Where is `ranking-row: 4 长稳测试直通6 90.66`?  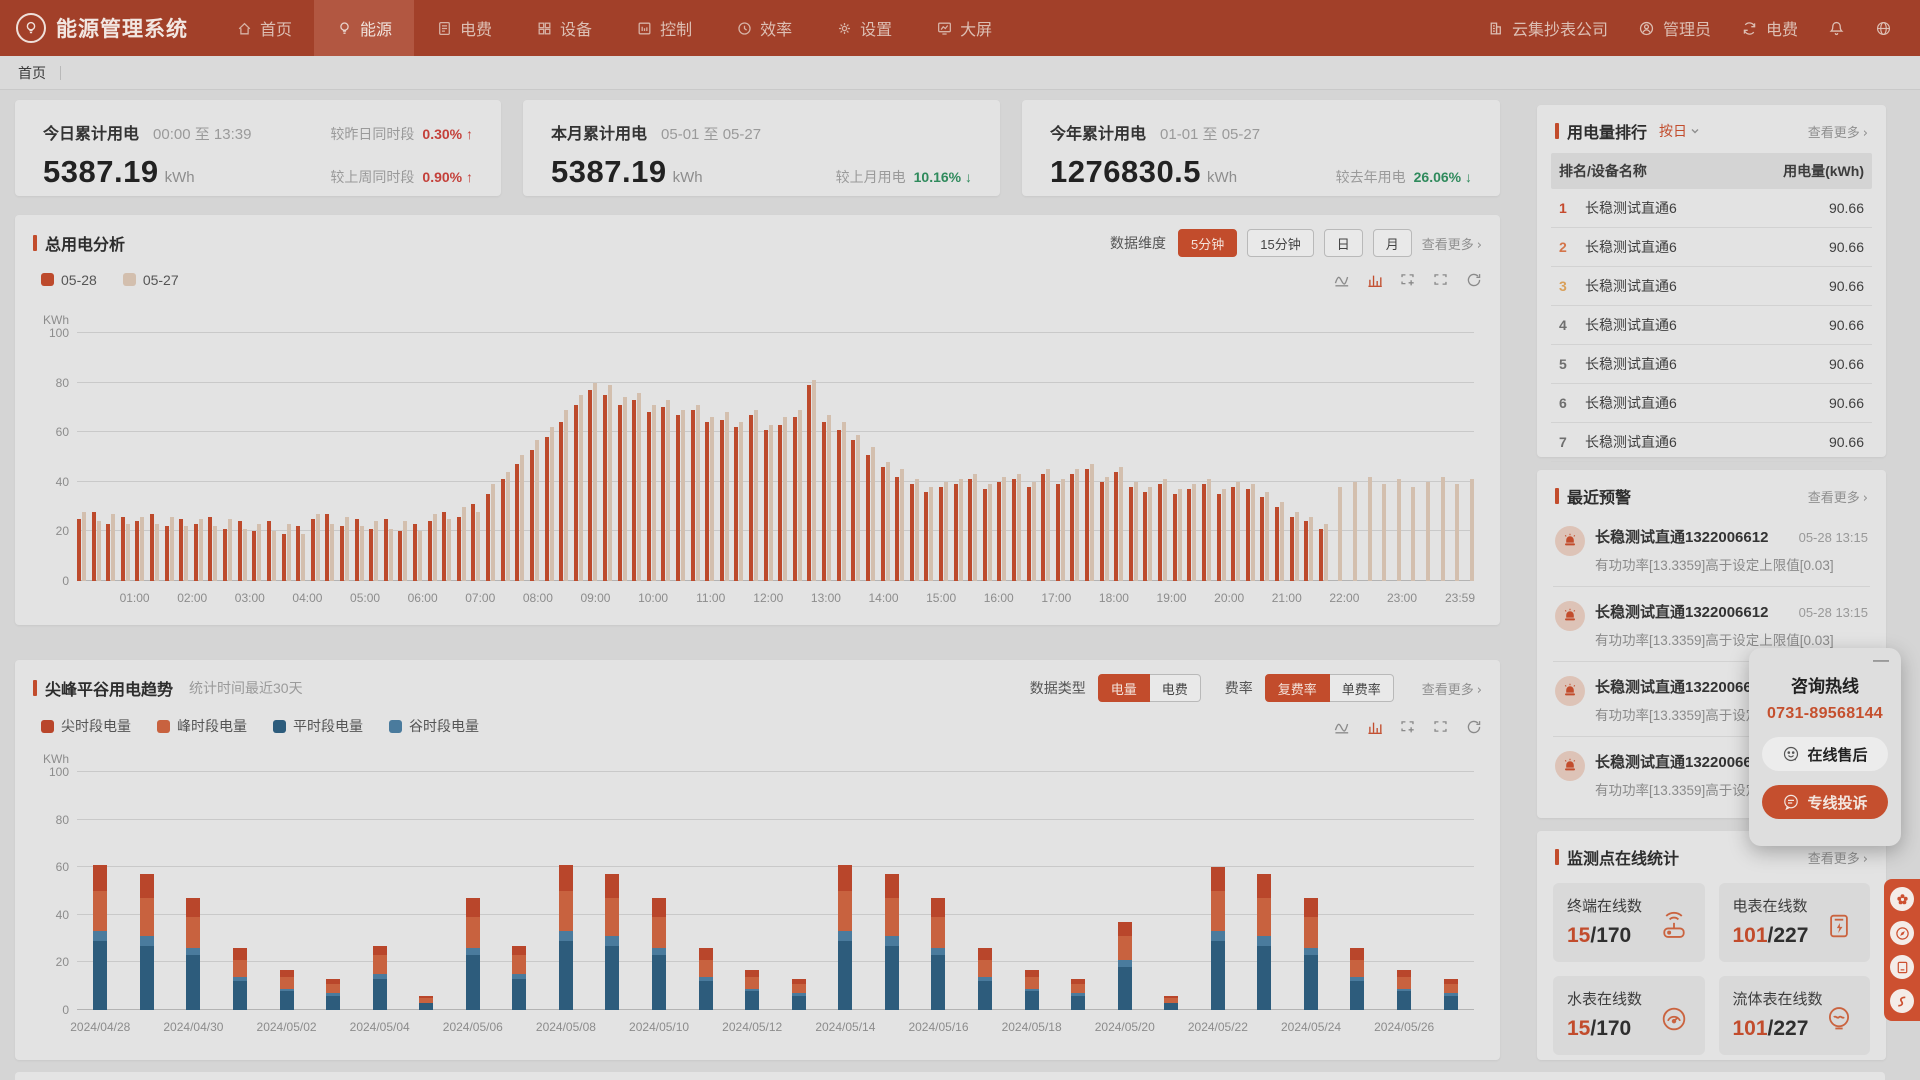
ranking-row: 4 长稳测试直通6 90.66 is located at coordinates (1711, 325).